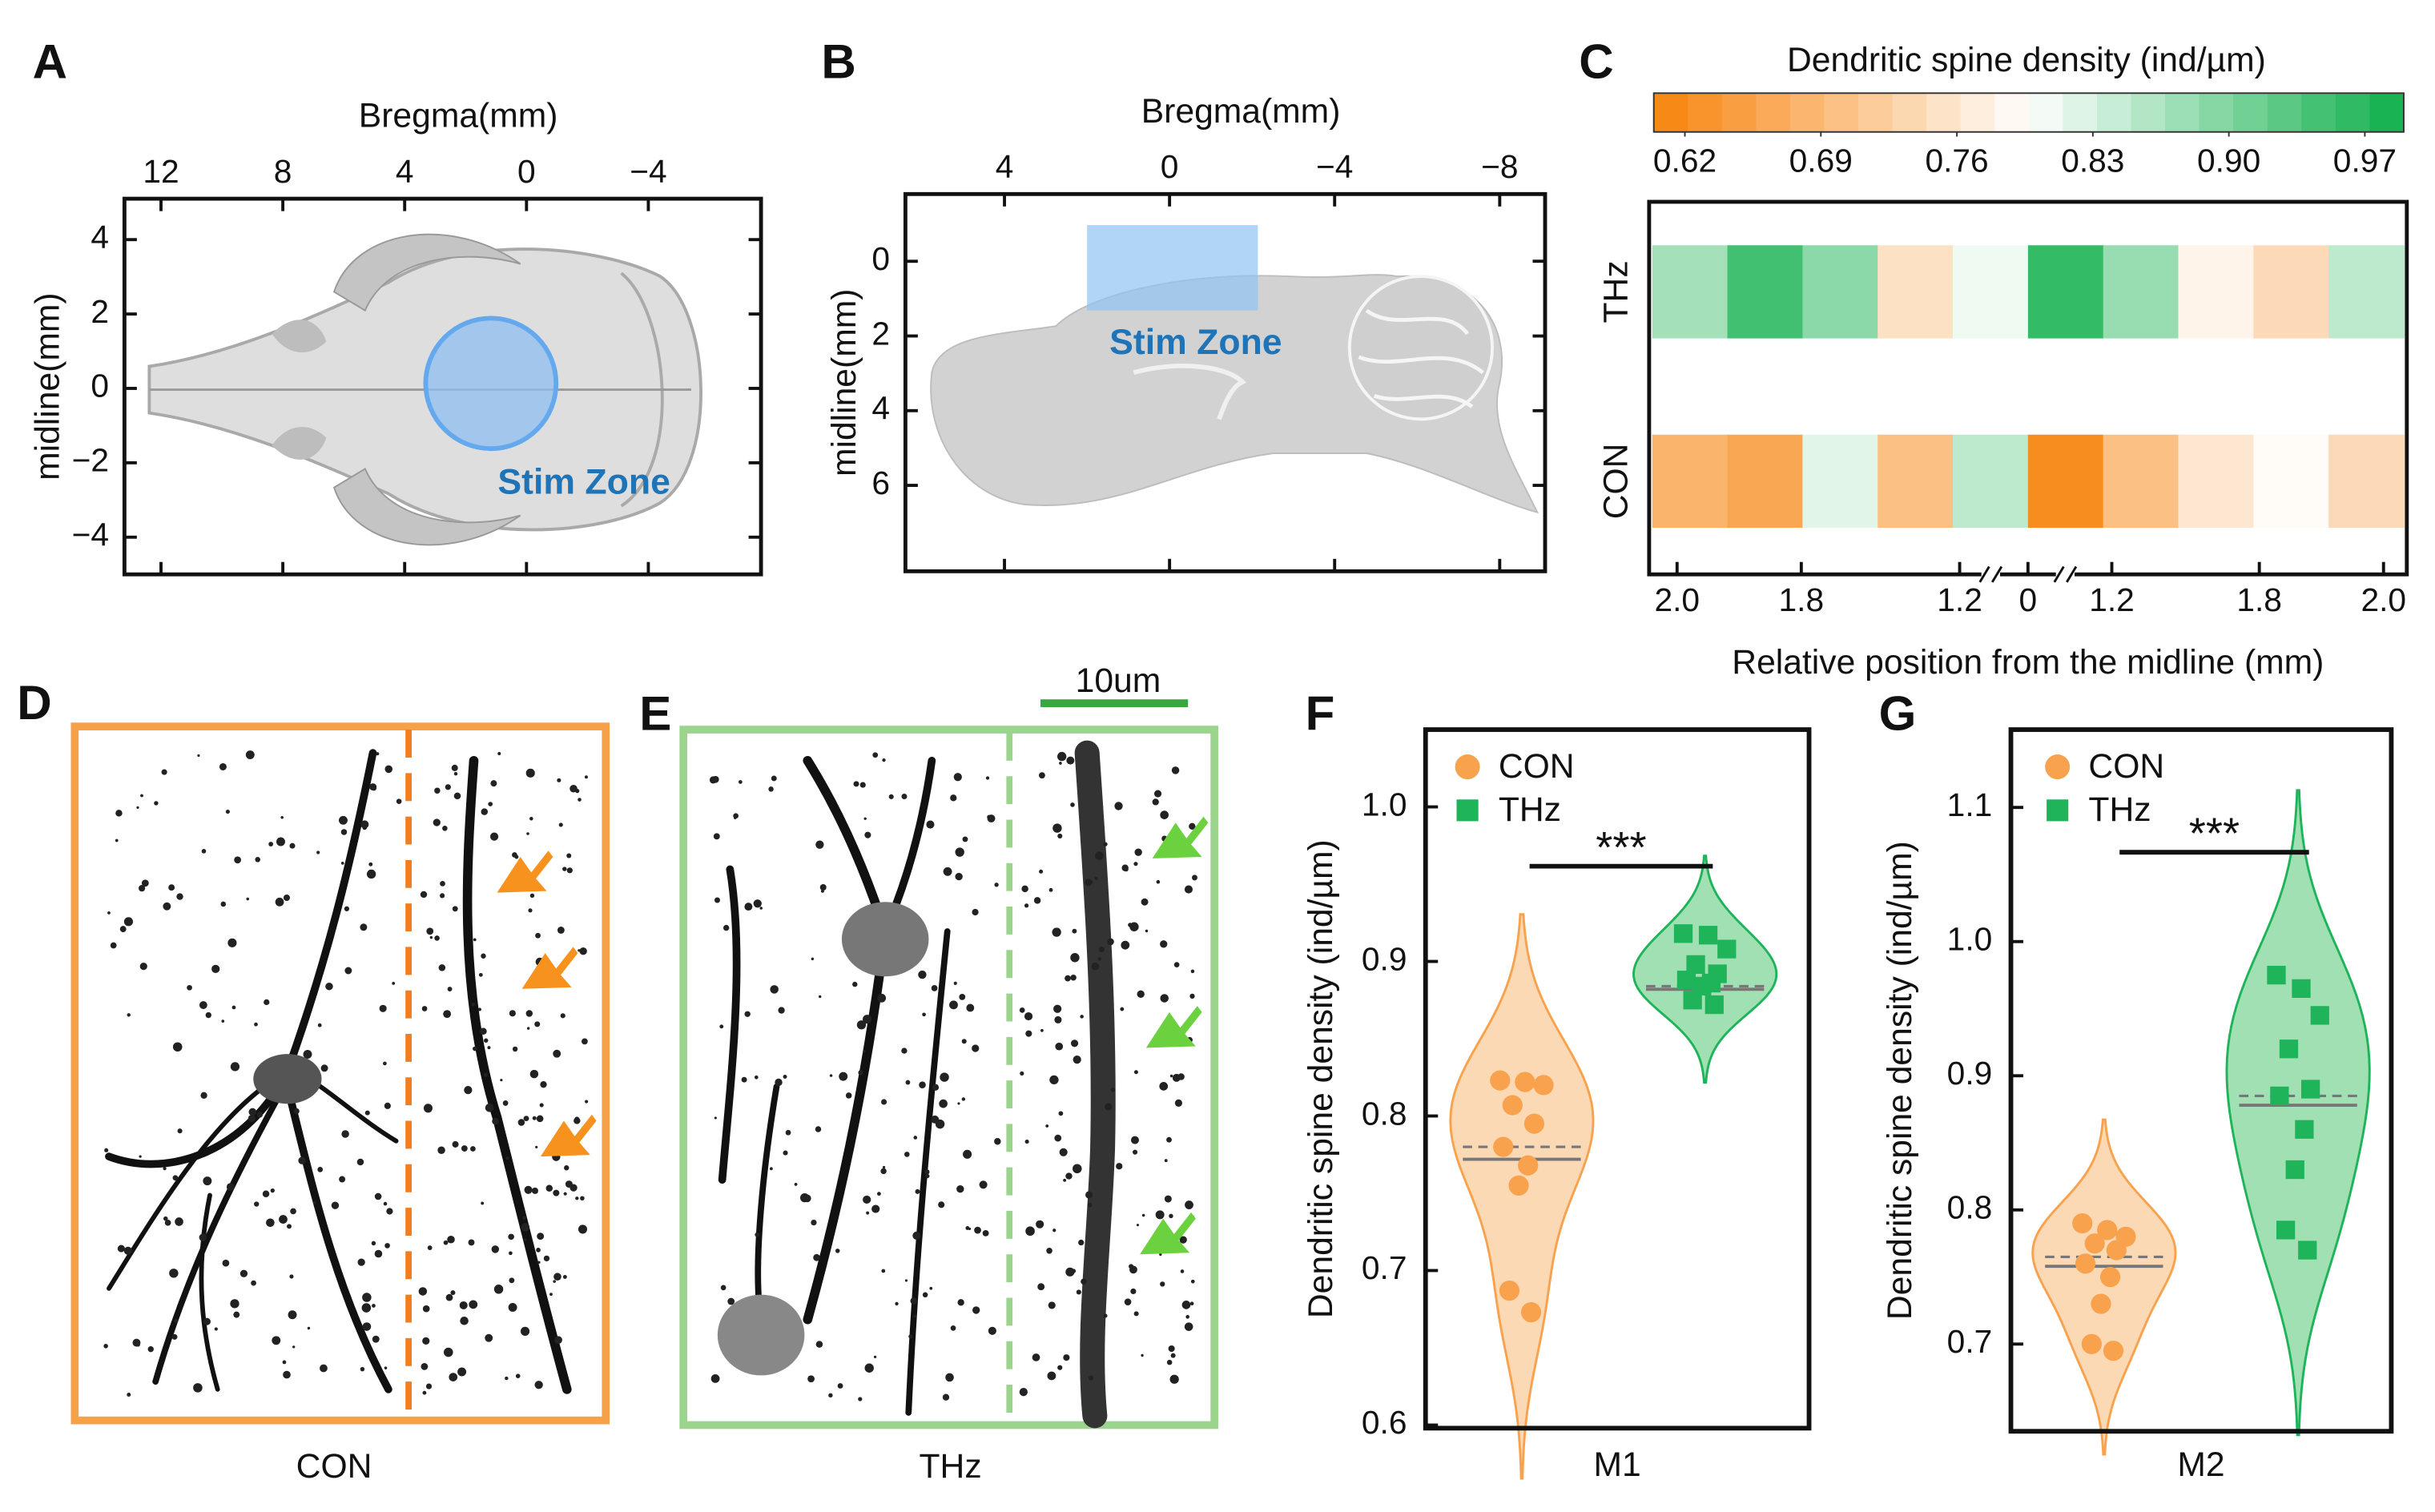  What do you see at coordinates (948, 1064) in the screenshot?
I see `micrograph-e` at bounding box center [948, 1064].